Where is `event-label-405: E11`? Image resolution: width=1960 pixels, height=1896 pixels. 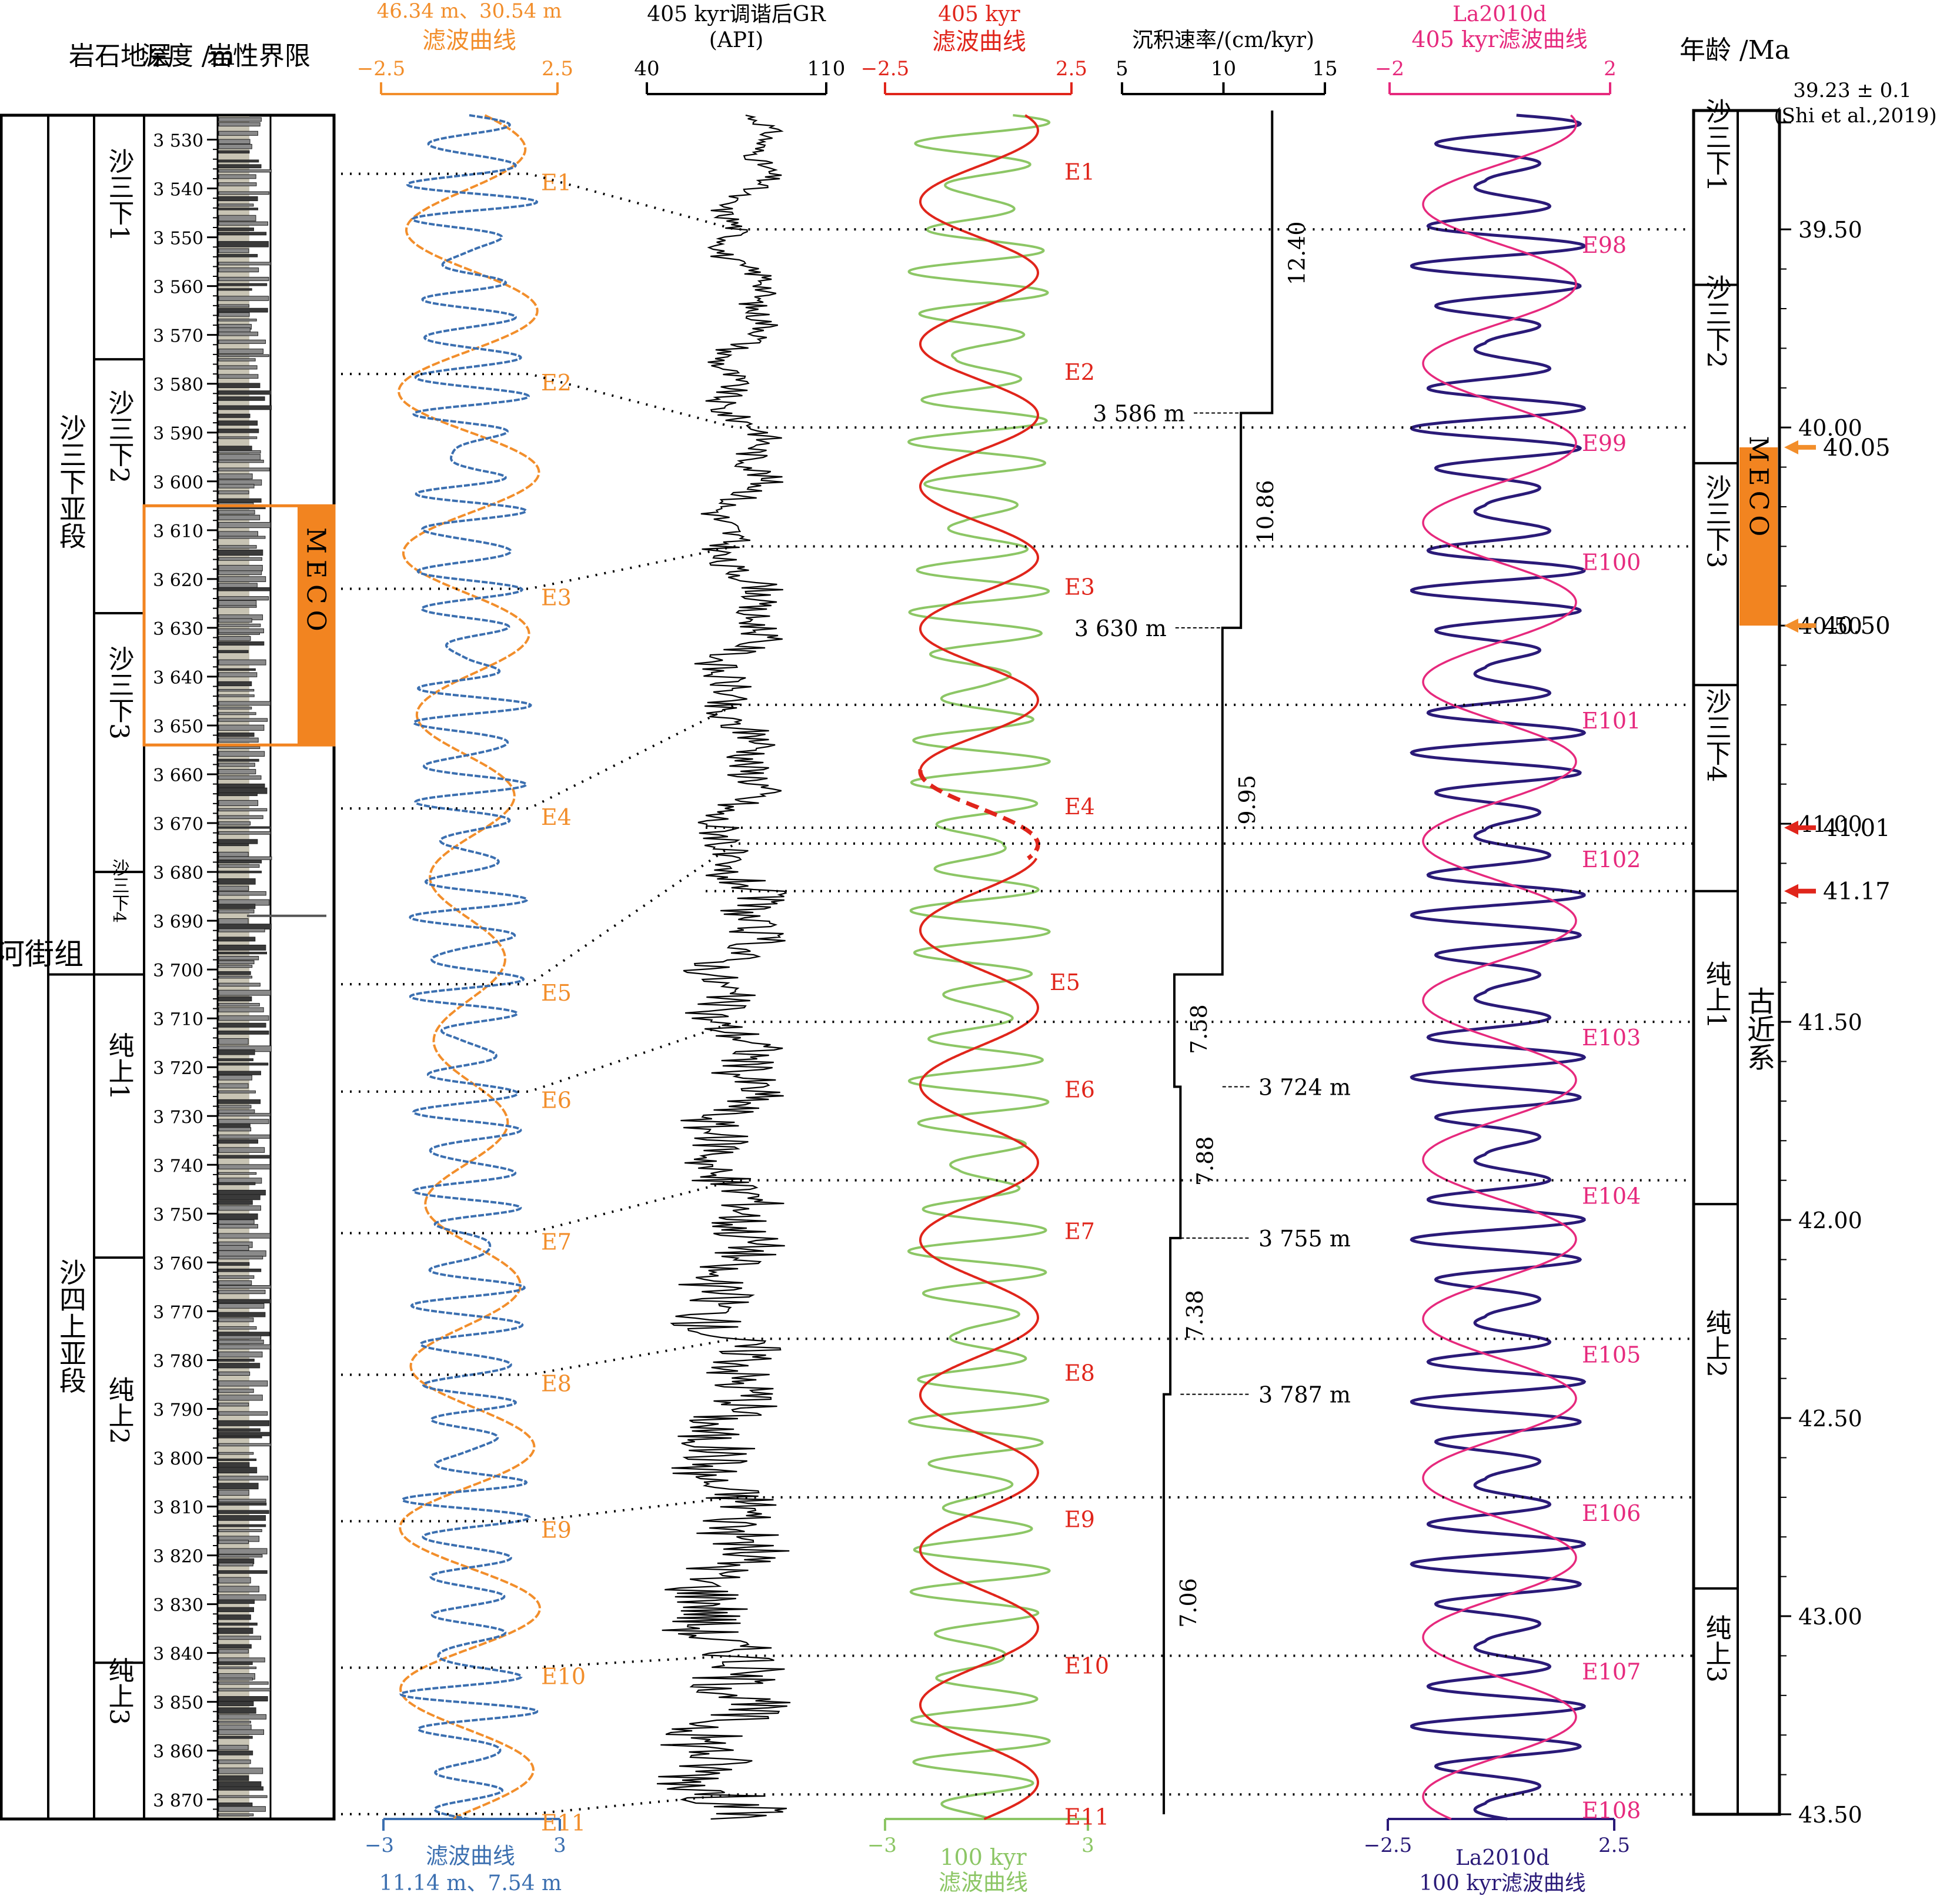 event-label-405: E11 is located at coordinates (1086, 1817).